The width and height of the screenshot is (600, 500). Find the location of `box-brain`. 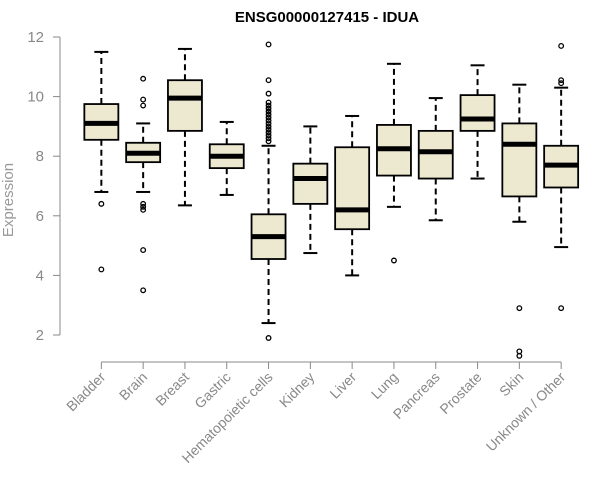

box-brain is located at coordinates (143, 184).